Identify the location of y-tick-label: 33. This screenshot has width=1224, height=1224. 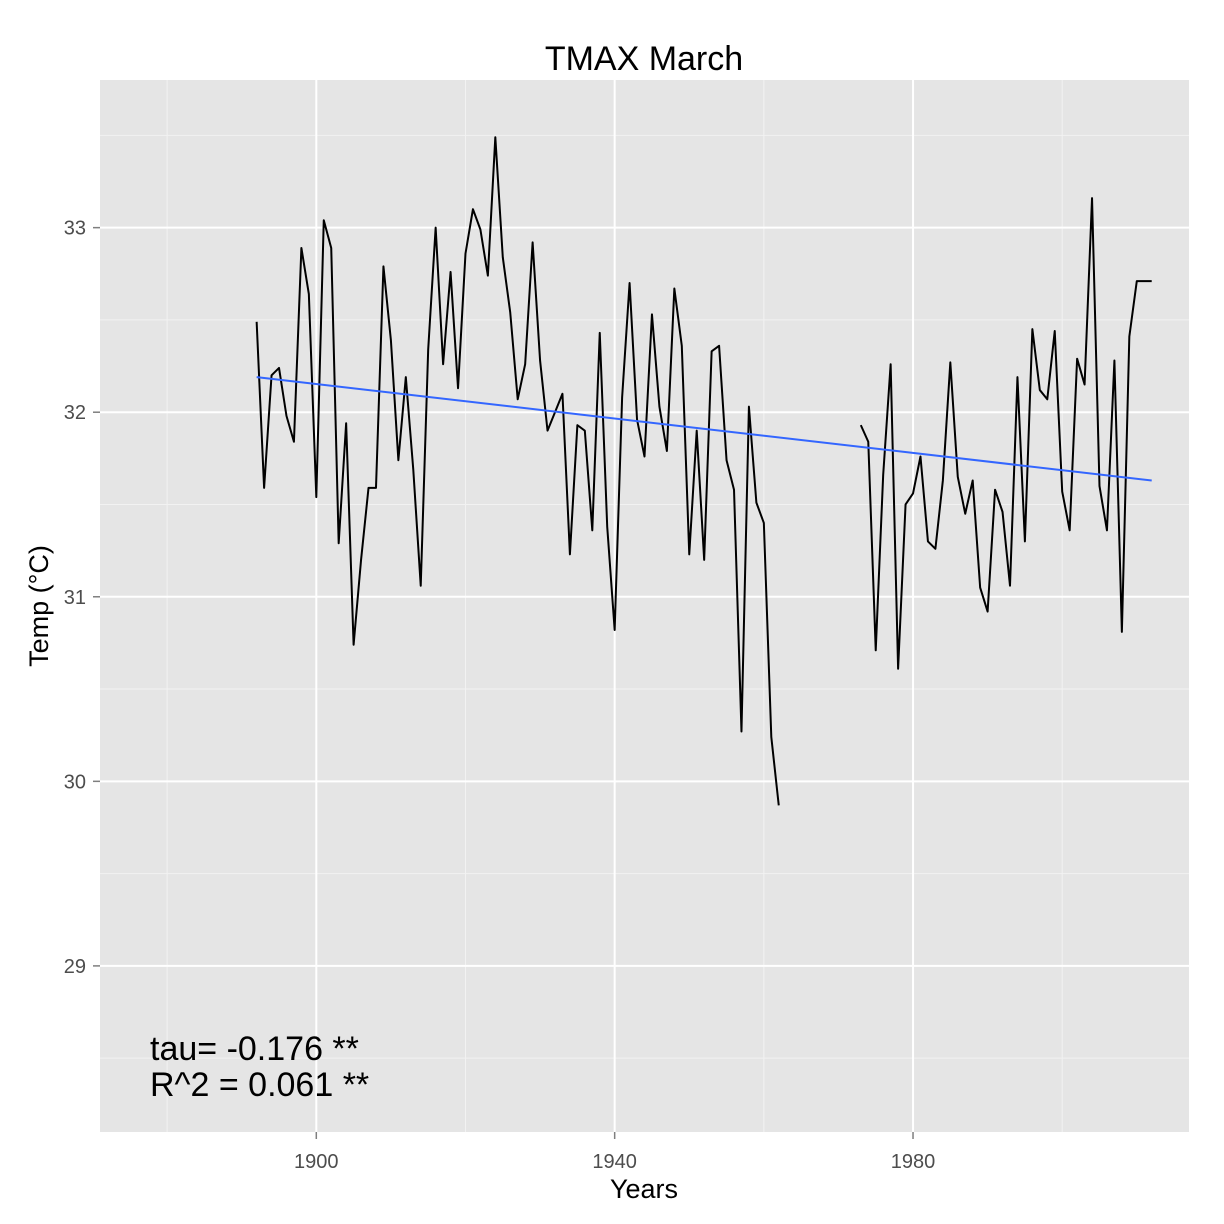
(75, 229).